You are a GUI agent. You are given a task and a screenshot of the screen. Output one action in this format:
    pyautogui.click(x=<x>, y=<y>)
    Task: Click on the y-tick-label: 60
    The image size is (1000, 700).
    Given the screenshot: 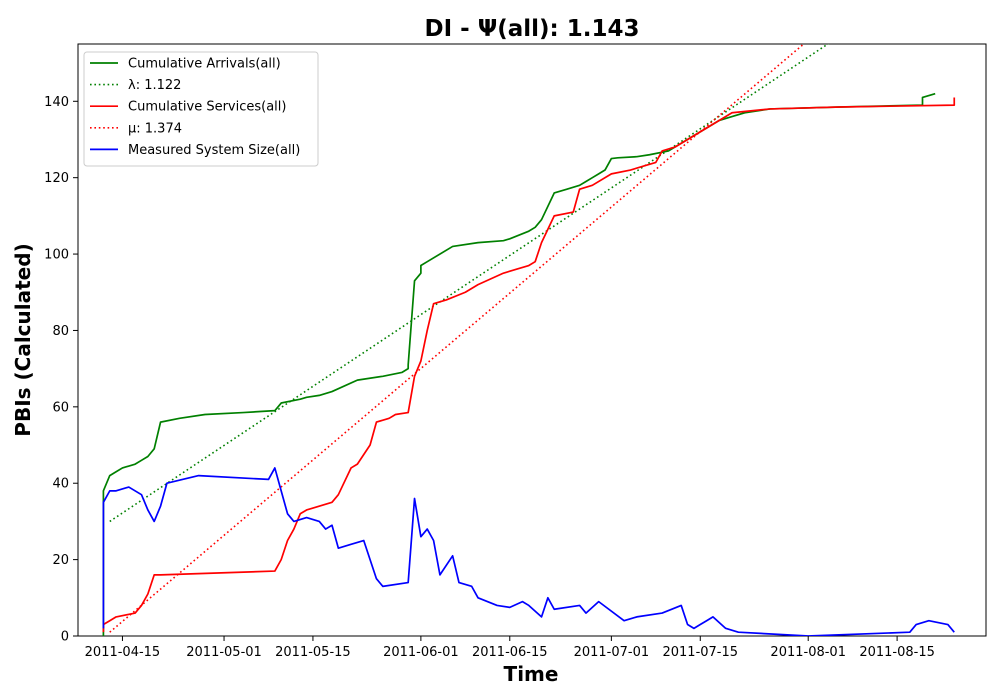 What is the action you would take?
    pyautogui.click(x=60, y=407)
    